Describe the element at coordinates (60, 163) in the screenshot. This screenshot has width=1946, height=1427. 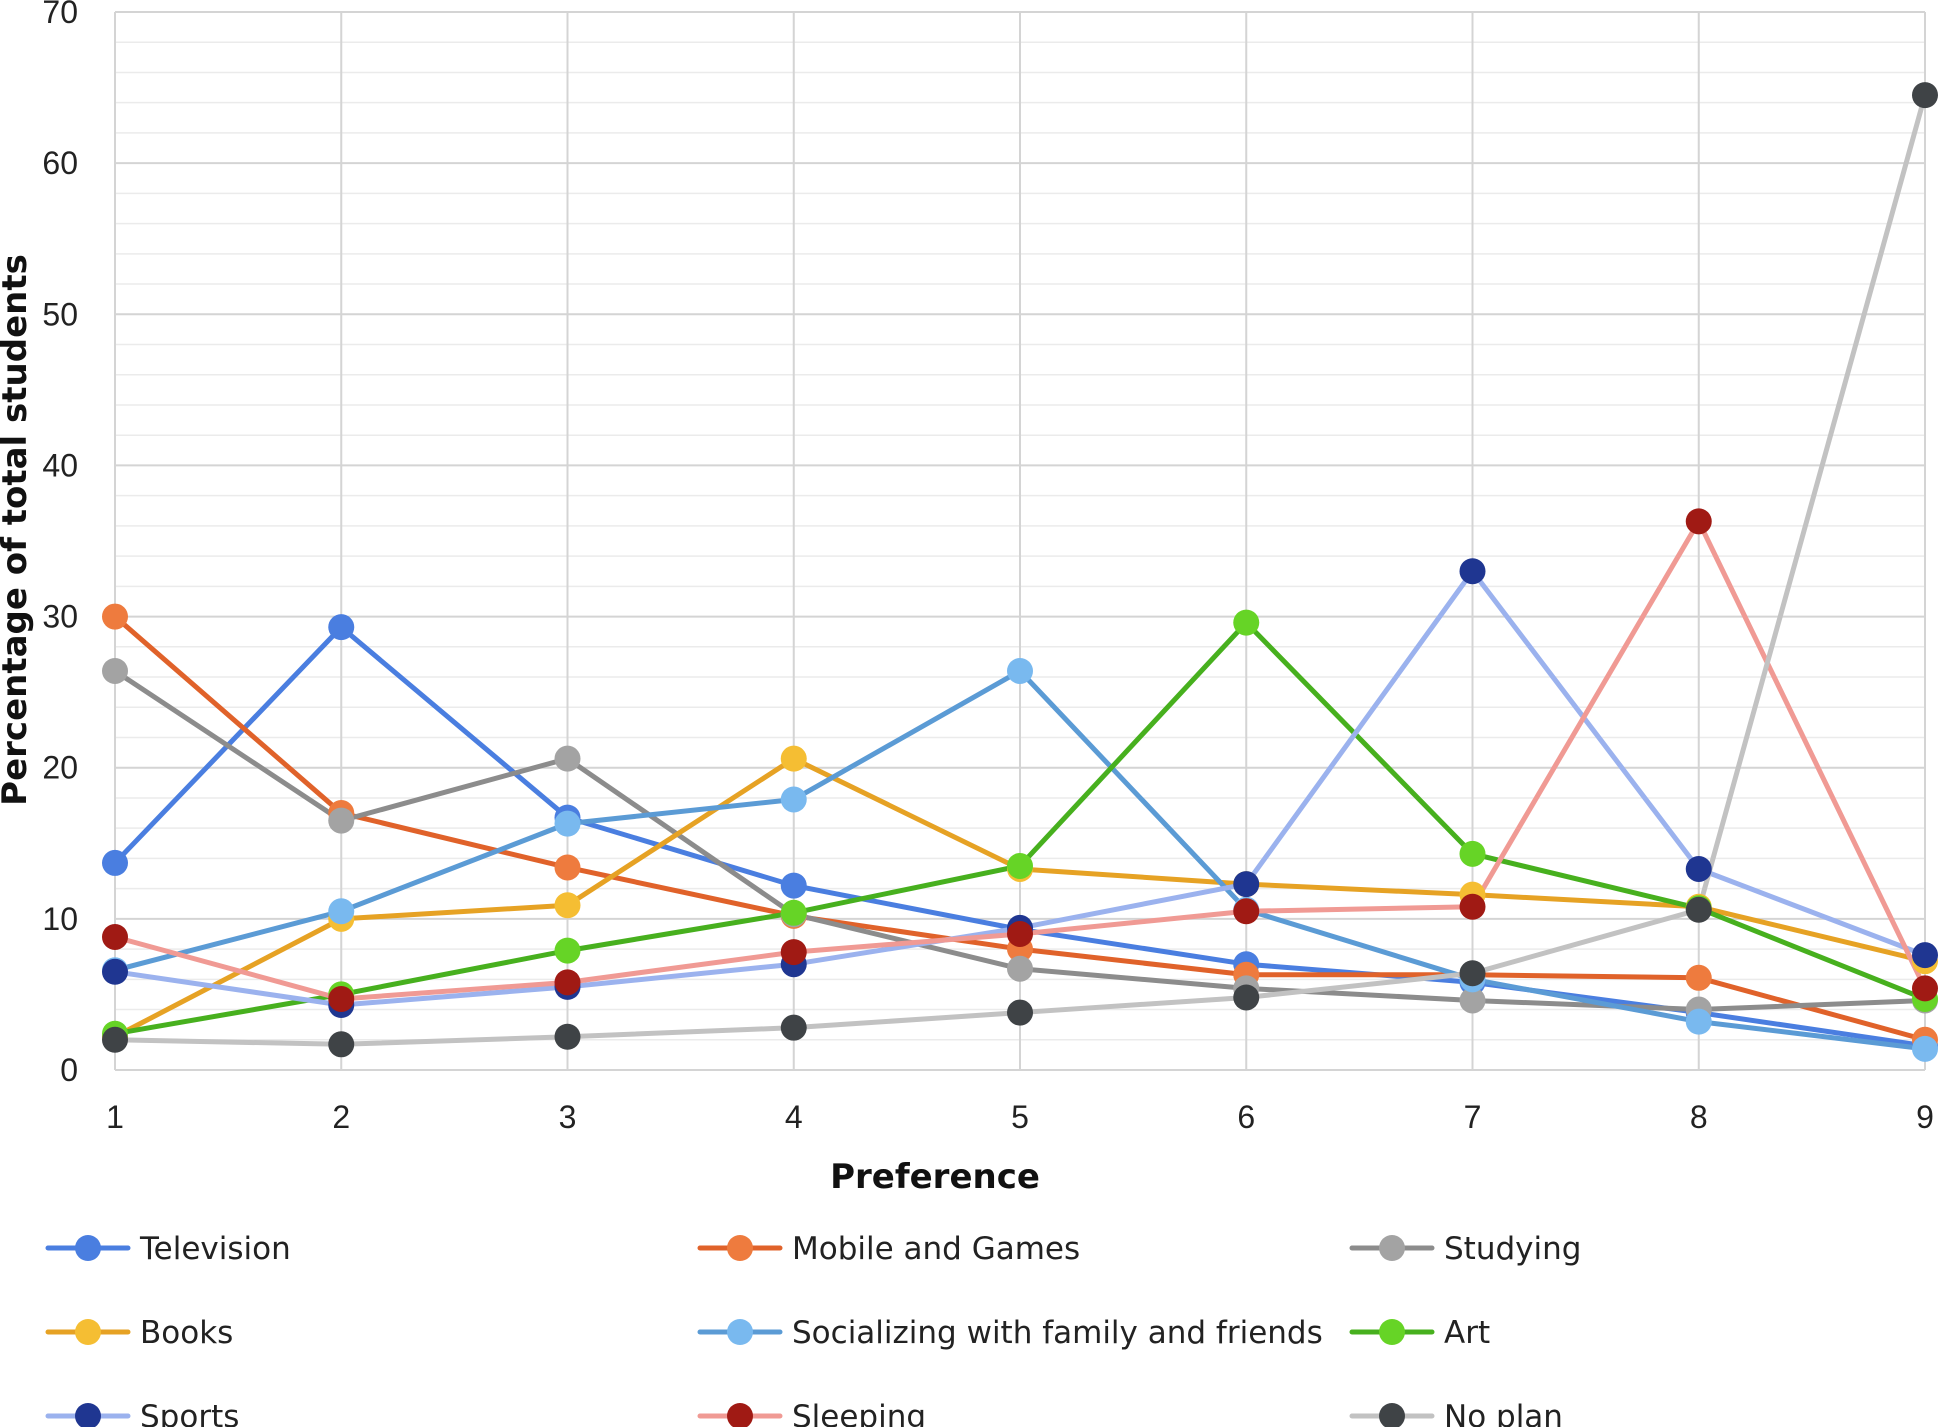
I see `y-tick-label: 60` at that location.